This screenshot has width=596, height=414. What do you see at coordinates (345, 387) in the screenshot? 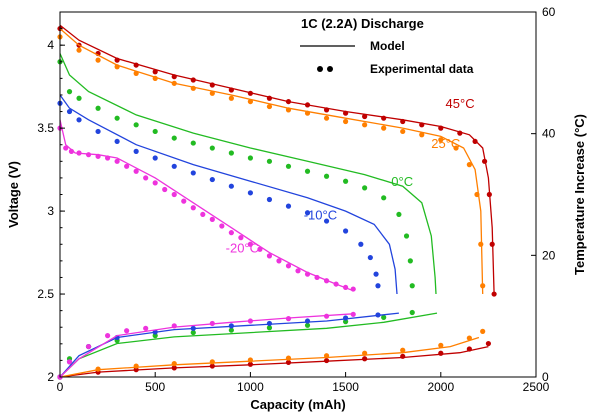
I see `x-tick-label: 1500` at bounding box center [345, 387].